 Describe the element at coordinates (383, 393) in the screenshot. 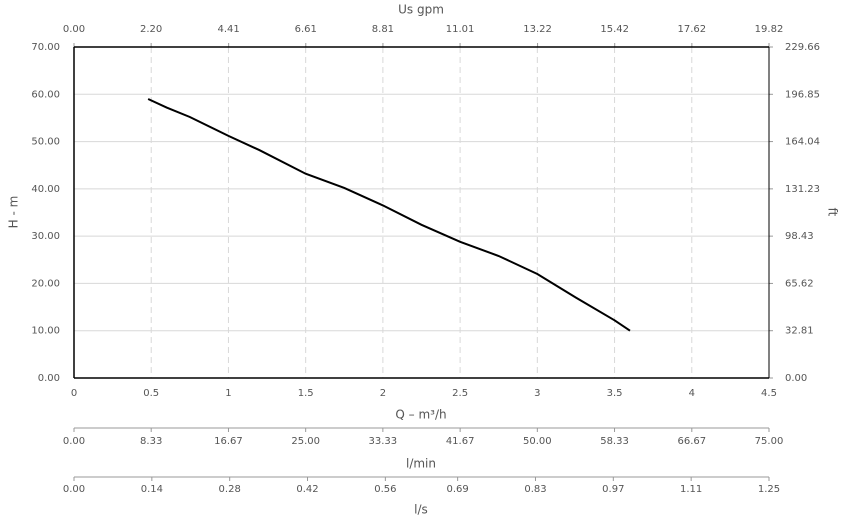

I see `x-tick-label: 2` at that location.